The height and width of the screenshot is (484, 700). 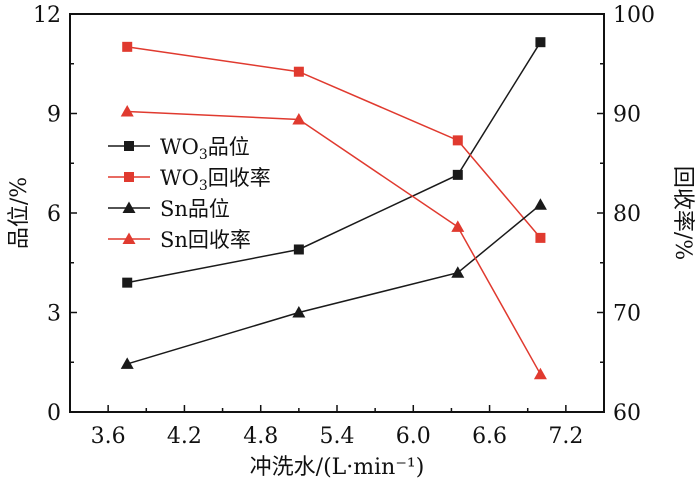 I want to click on legend: WO3品位 WO3回收率 Sn品位 Sn回收率, so click(x=189, y=193).